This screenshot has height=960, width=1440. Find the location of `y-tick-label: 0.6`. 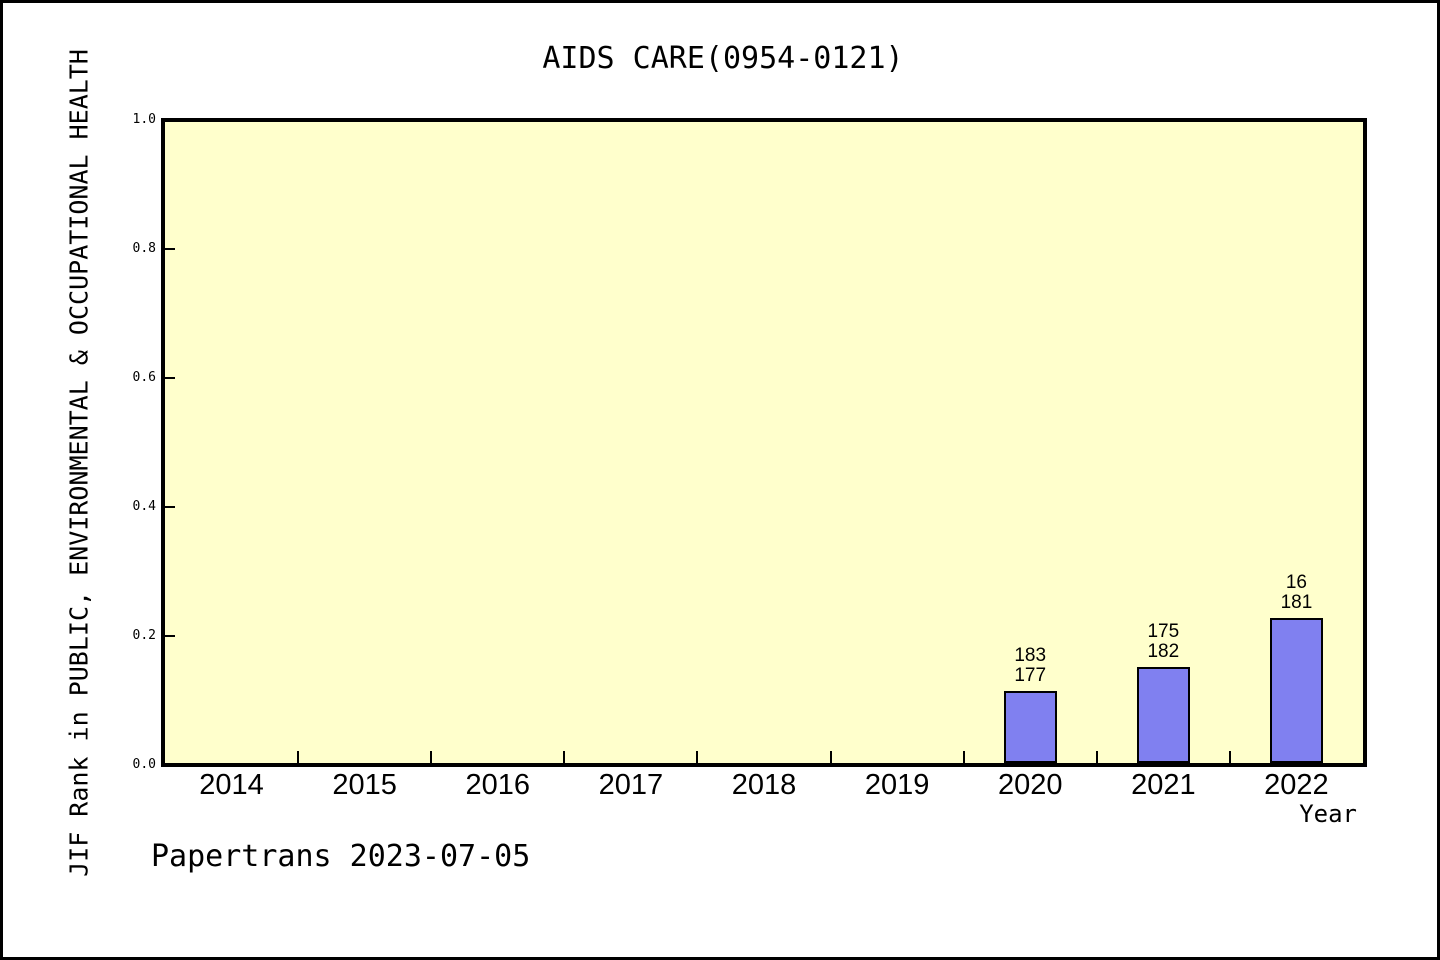

y-tick-label: 0.6 is located at coordinates (144, 377).